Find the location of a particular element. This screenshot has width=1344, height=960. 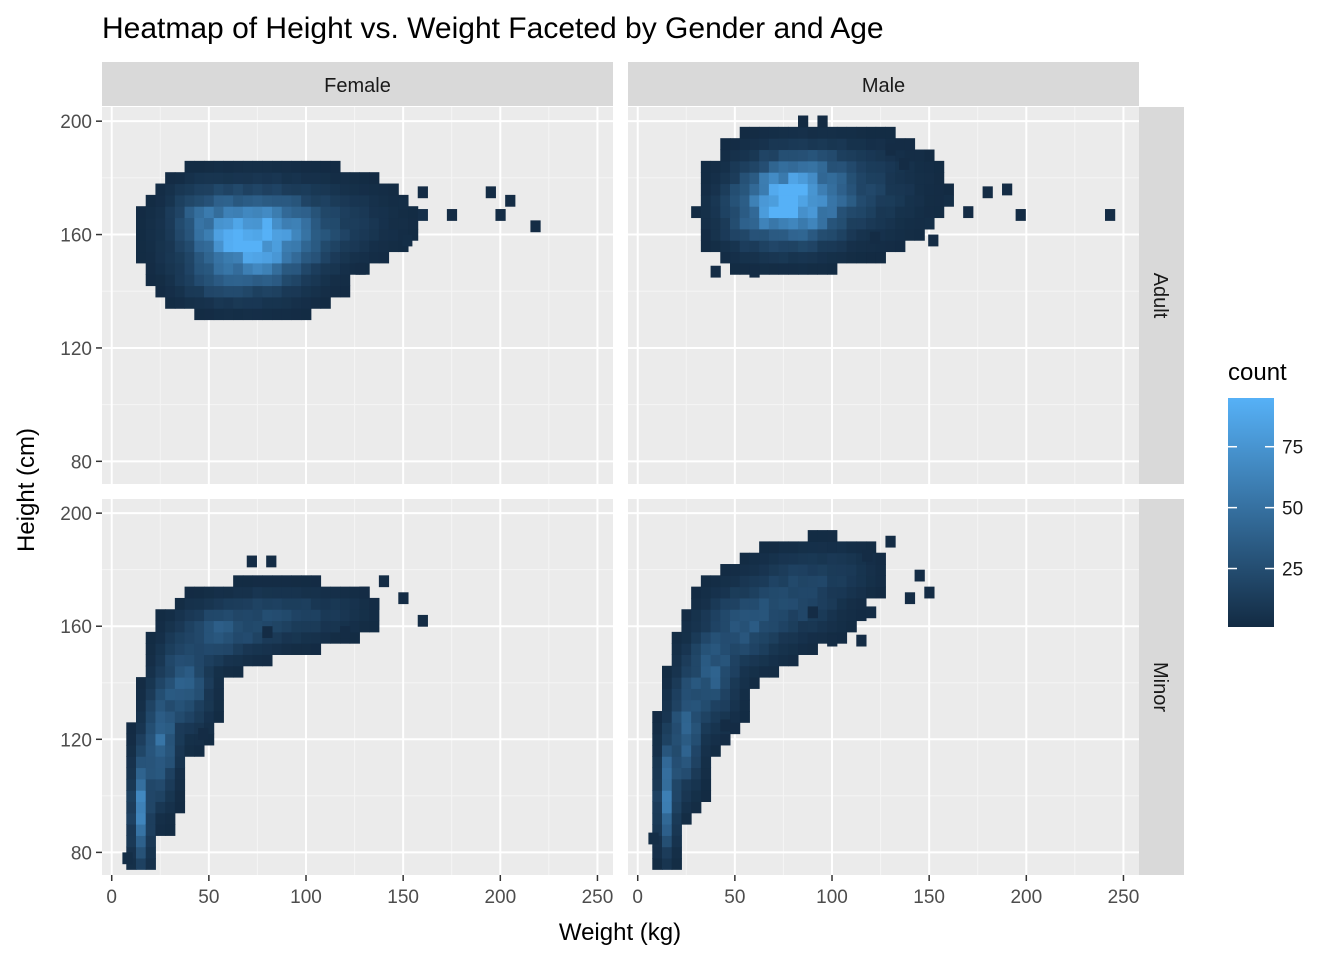

legend-tick-label: 75 is located at coordinates (1292, 448).